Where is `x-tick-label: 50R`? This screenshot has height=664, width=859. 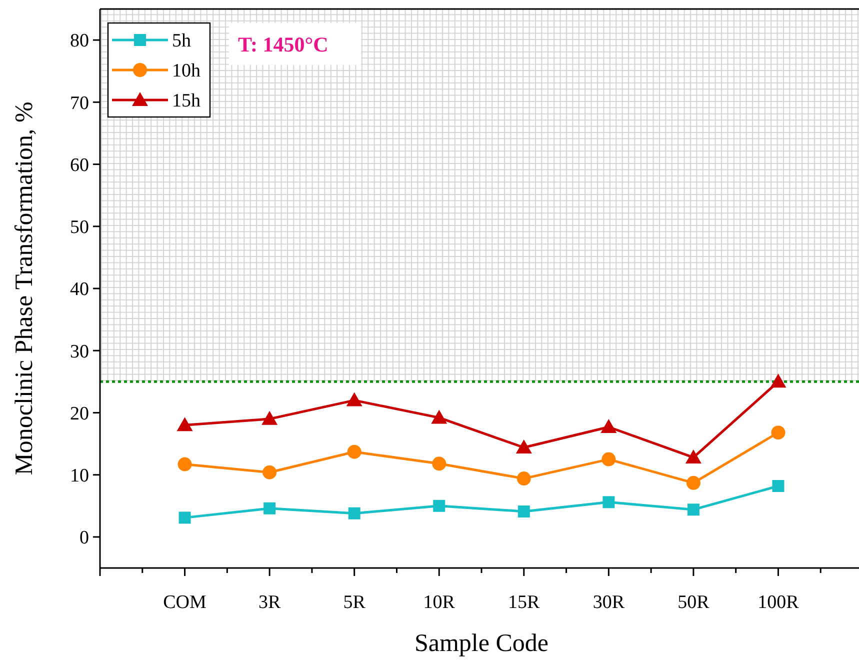 x-tick-label: 50R is located at coordinates (694, 602).